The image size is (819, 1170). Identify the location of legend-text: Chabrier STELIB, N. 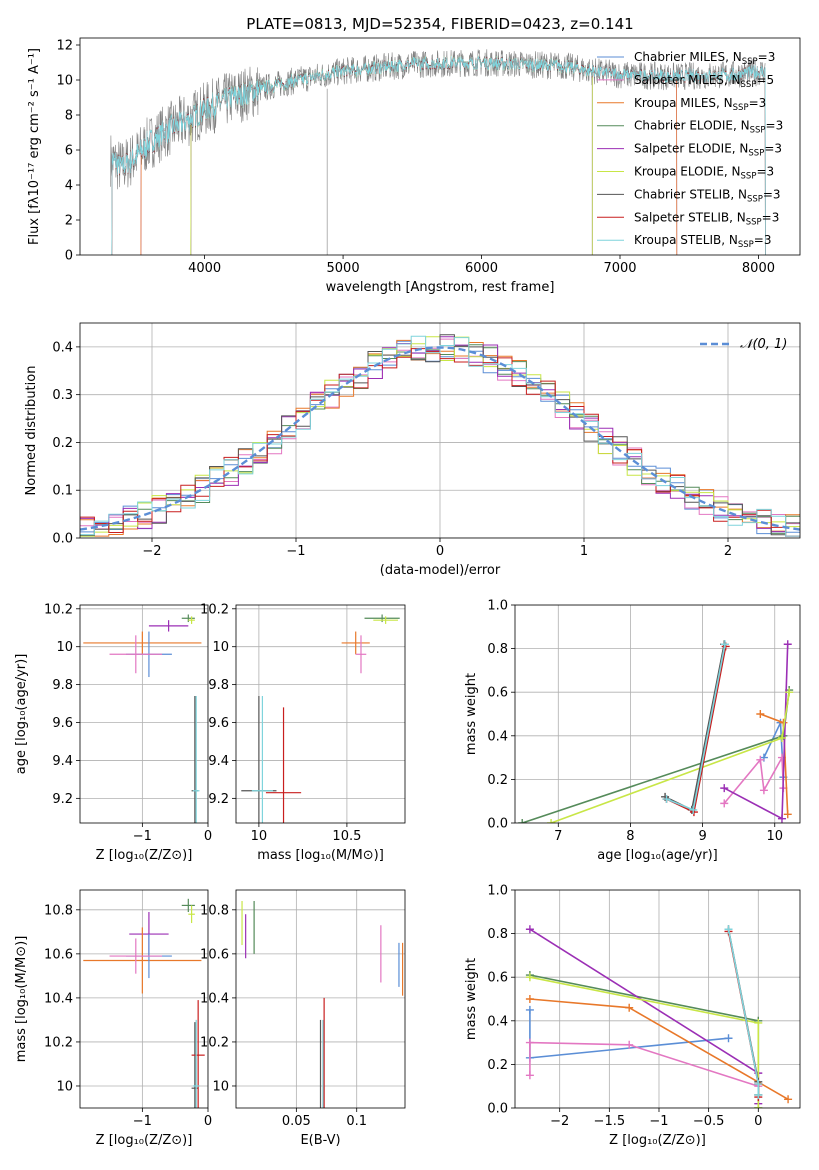
(690, 194).